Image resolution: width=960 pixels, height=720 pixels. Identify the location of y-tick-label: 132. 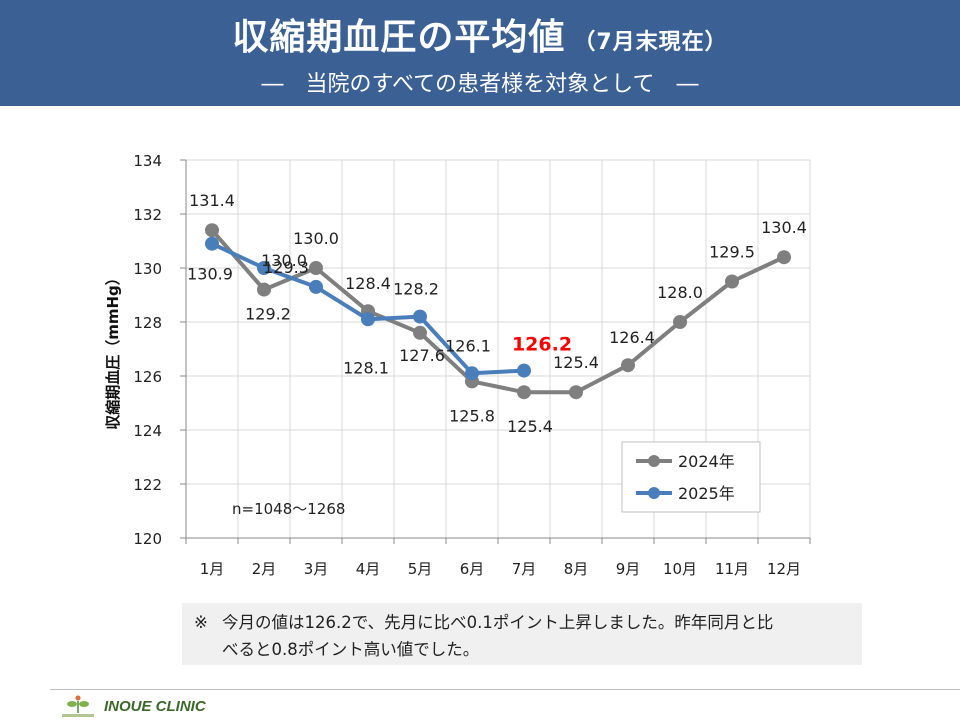
(147, 215).